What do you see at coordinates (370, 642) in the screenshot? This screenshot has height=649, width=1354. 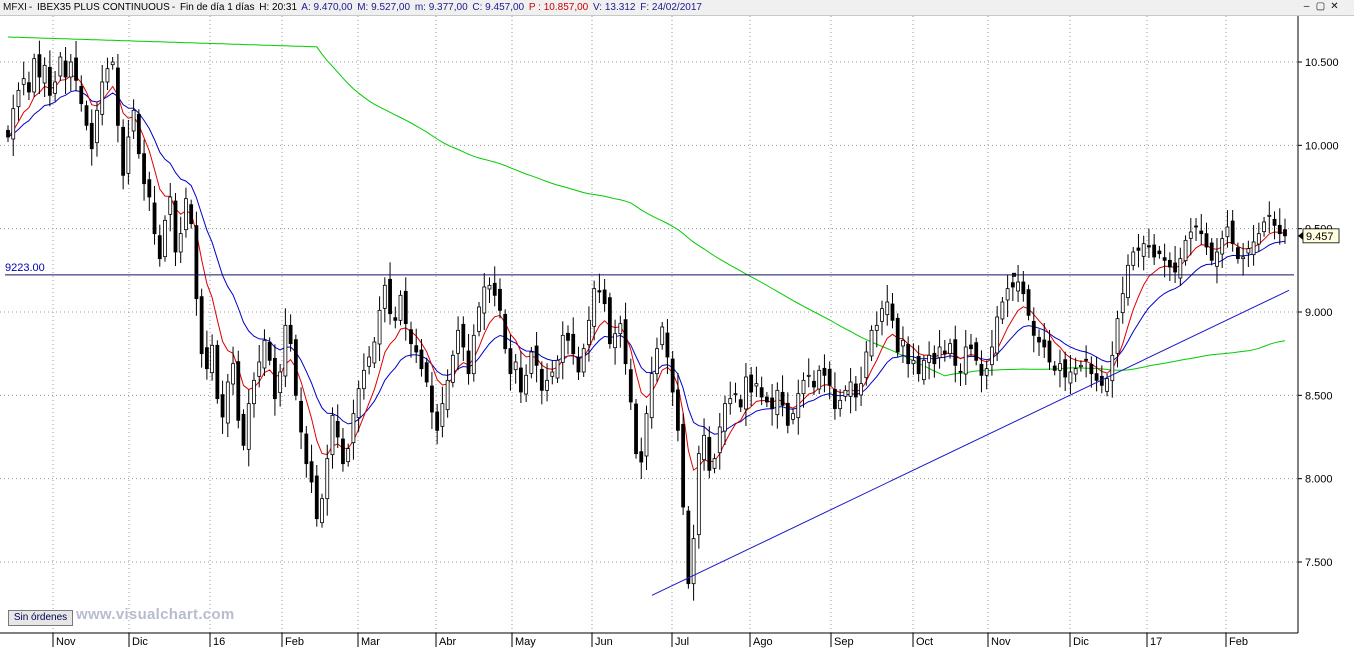 I see `x-tick-label: Mar` at bounding box center [370, 642].